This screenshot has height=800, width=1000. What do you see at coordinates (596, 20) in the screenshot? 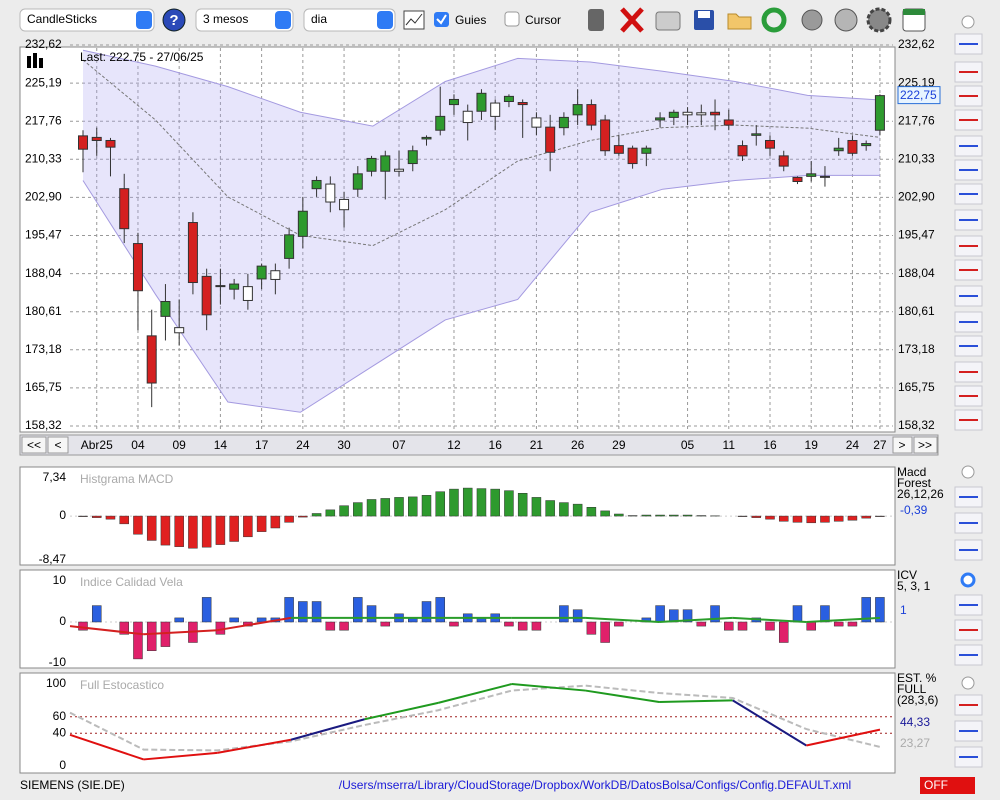
I see `trash-icon` at bounding box center [596, 20].